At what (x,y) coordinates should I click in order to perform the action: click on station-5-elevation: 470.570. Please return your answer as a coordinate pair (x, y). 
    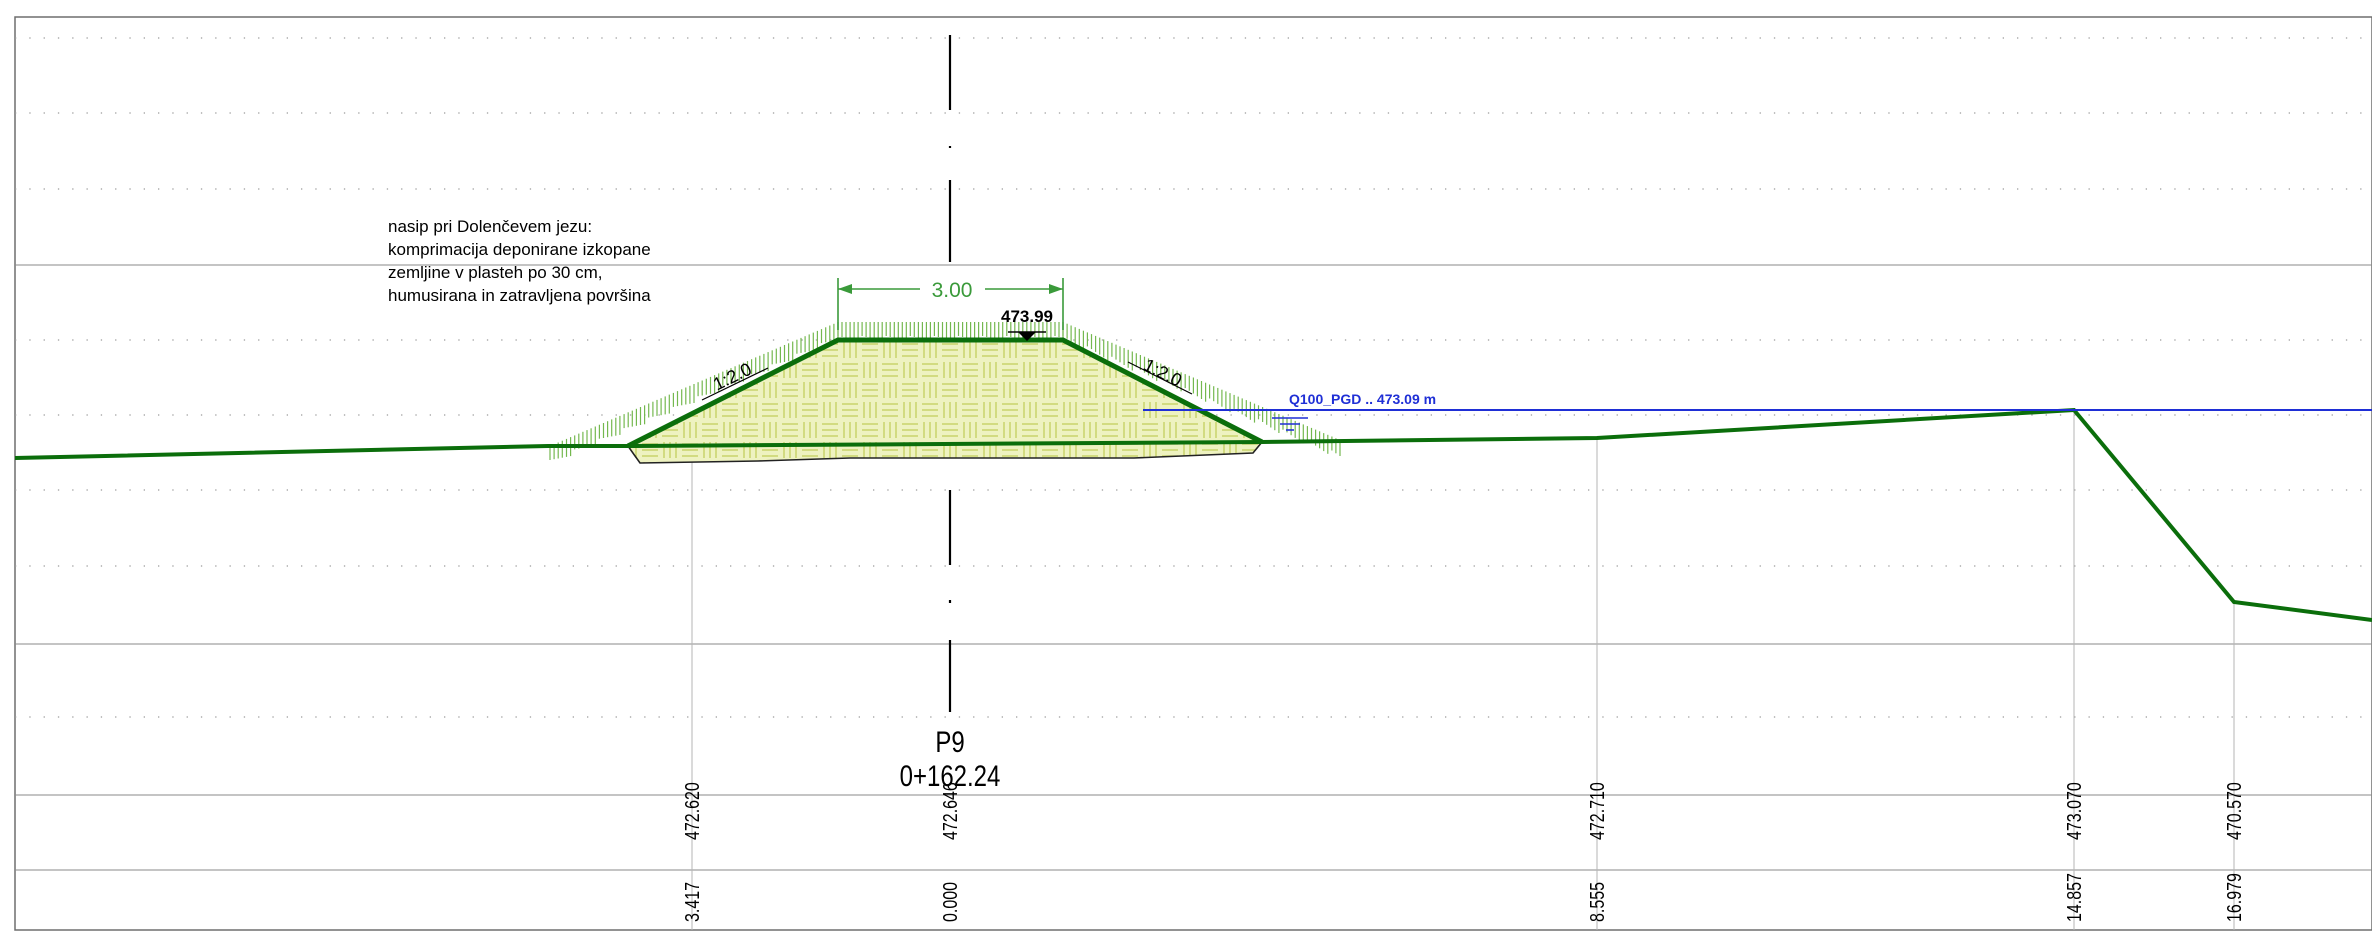
    Looking at the image, I should click on (2234, 811).